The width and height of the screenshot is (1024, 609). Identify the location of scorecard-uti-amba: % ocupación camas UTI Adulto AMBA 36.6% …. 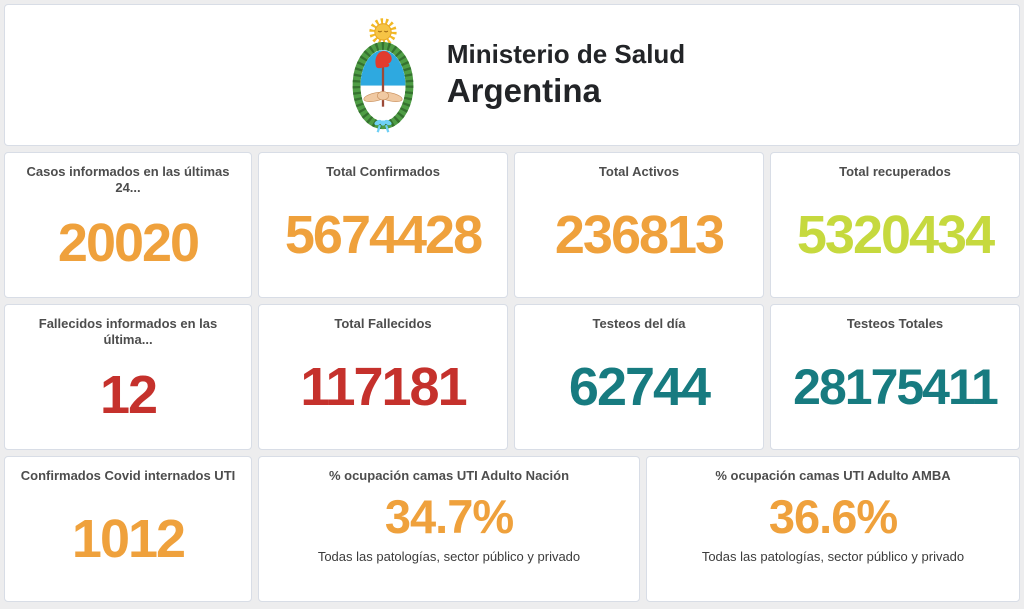
(833, 529).